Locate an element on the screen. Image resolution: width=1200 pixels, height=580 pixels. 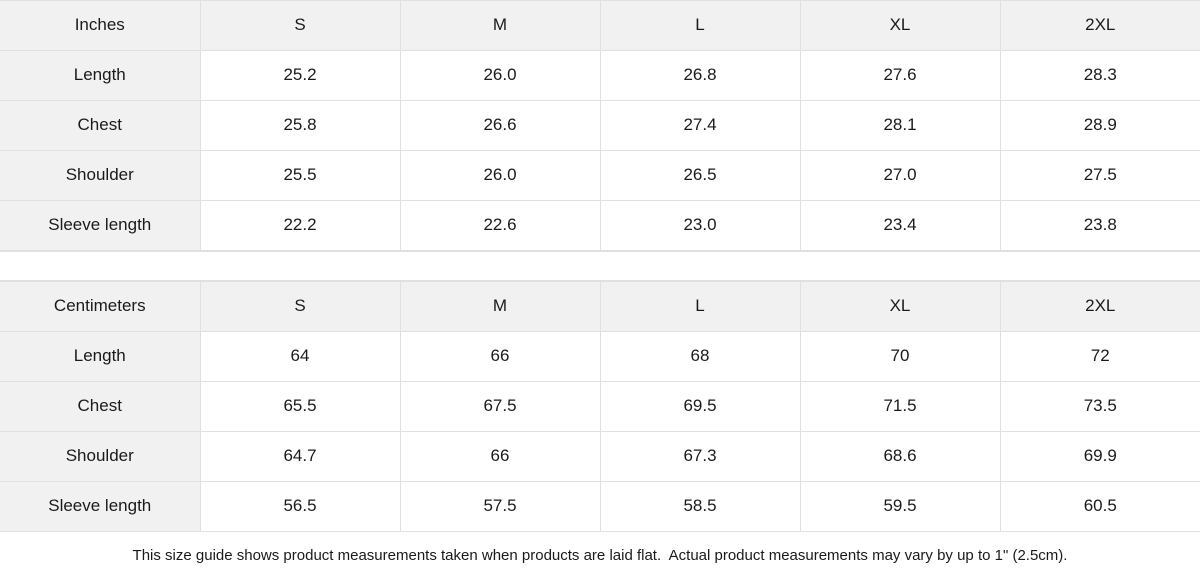
cell-sleeve-length-m: 22.6 is located at coordinates (500, 225).